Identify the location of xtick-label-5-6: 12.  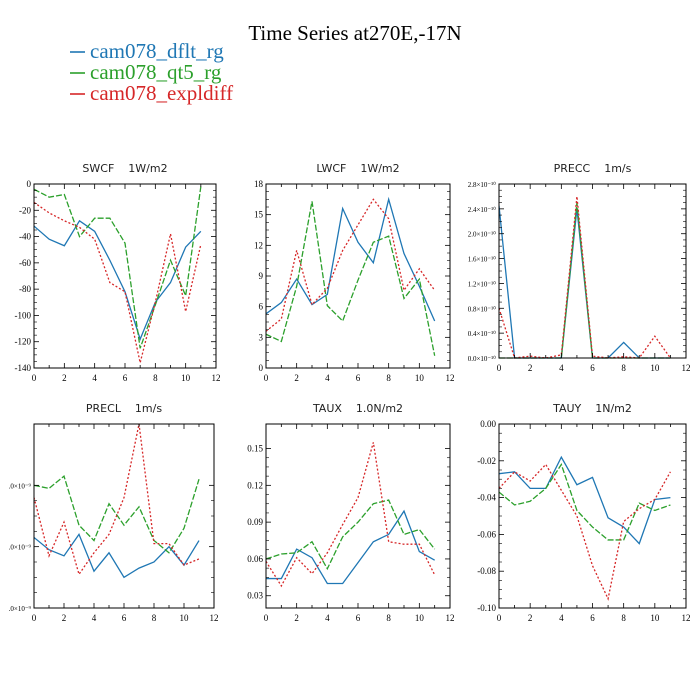
(686, 618).